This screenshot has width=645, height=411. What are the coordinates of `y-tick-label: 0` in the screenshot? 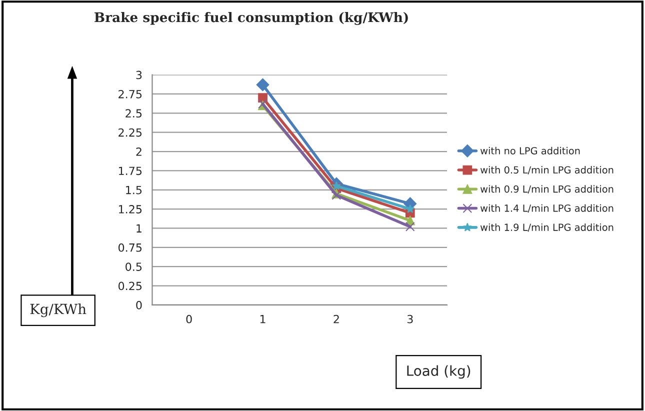 It's located at (139, 305).